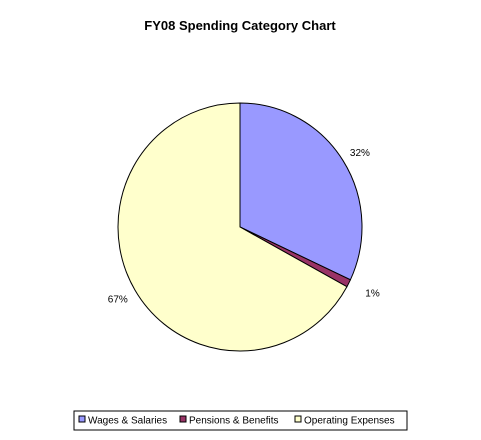  Describe the element at coordinates (298, 419) in the screenshot. I see `legend-swatch-operating-expenses` at that location.